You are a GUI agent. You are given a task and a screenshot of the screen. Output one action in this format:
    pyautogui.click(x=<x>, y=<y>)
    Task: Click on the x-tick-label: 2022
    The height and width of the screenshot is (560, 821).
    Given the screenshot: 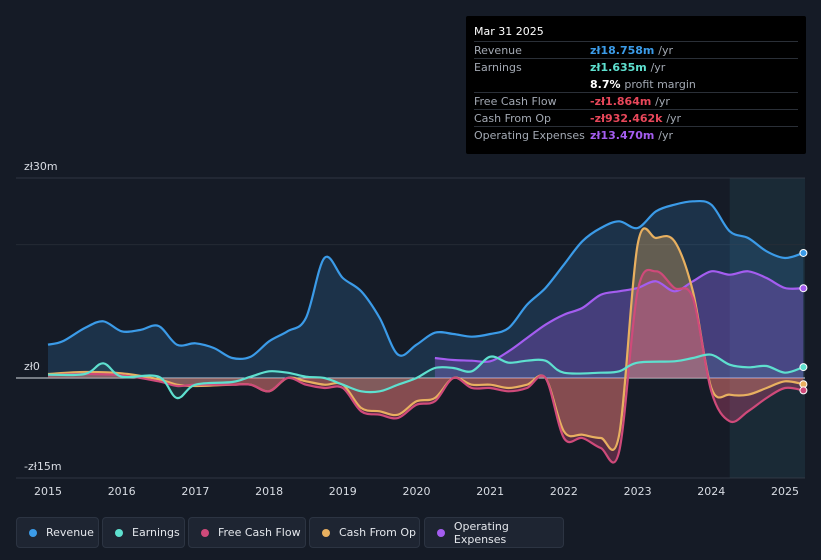 What is the action you would take?
    pyautogui.click(x=564, y=491)
    